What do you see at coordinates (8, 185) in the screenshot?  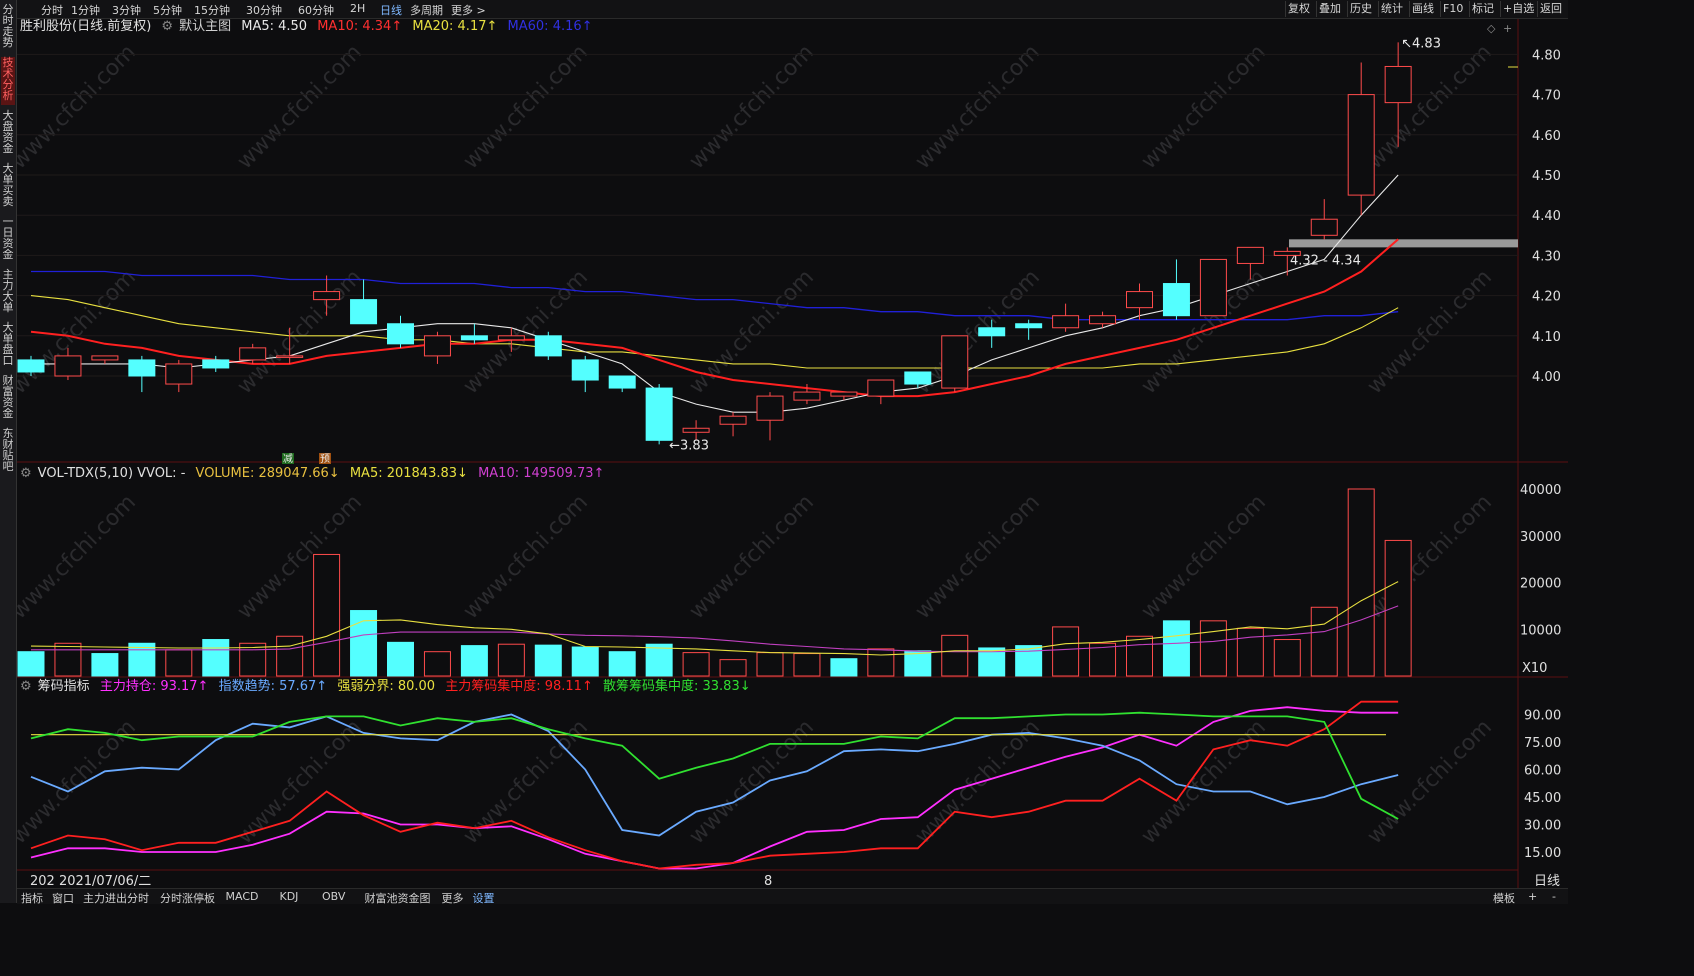 I see `sidebar-tab-3: 大单买卖` at bounding box center [8, 185].